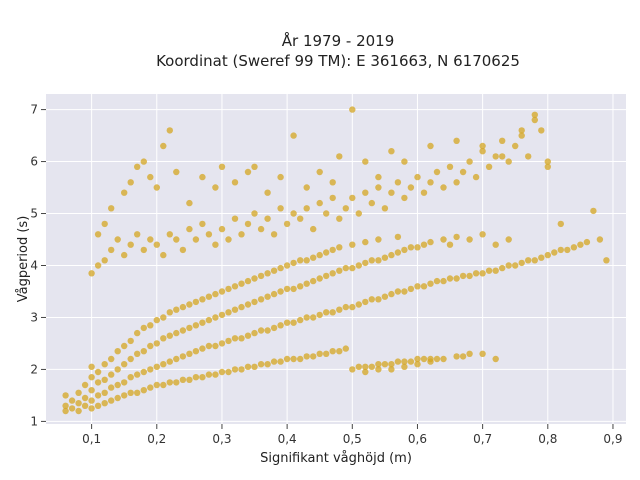  What do you see at coordinates (336, 458) in the screenshot?
I see `x-axis-title: Signifikant våghöjd (m)` at bounding box center [336, 458].